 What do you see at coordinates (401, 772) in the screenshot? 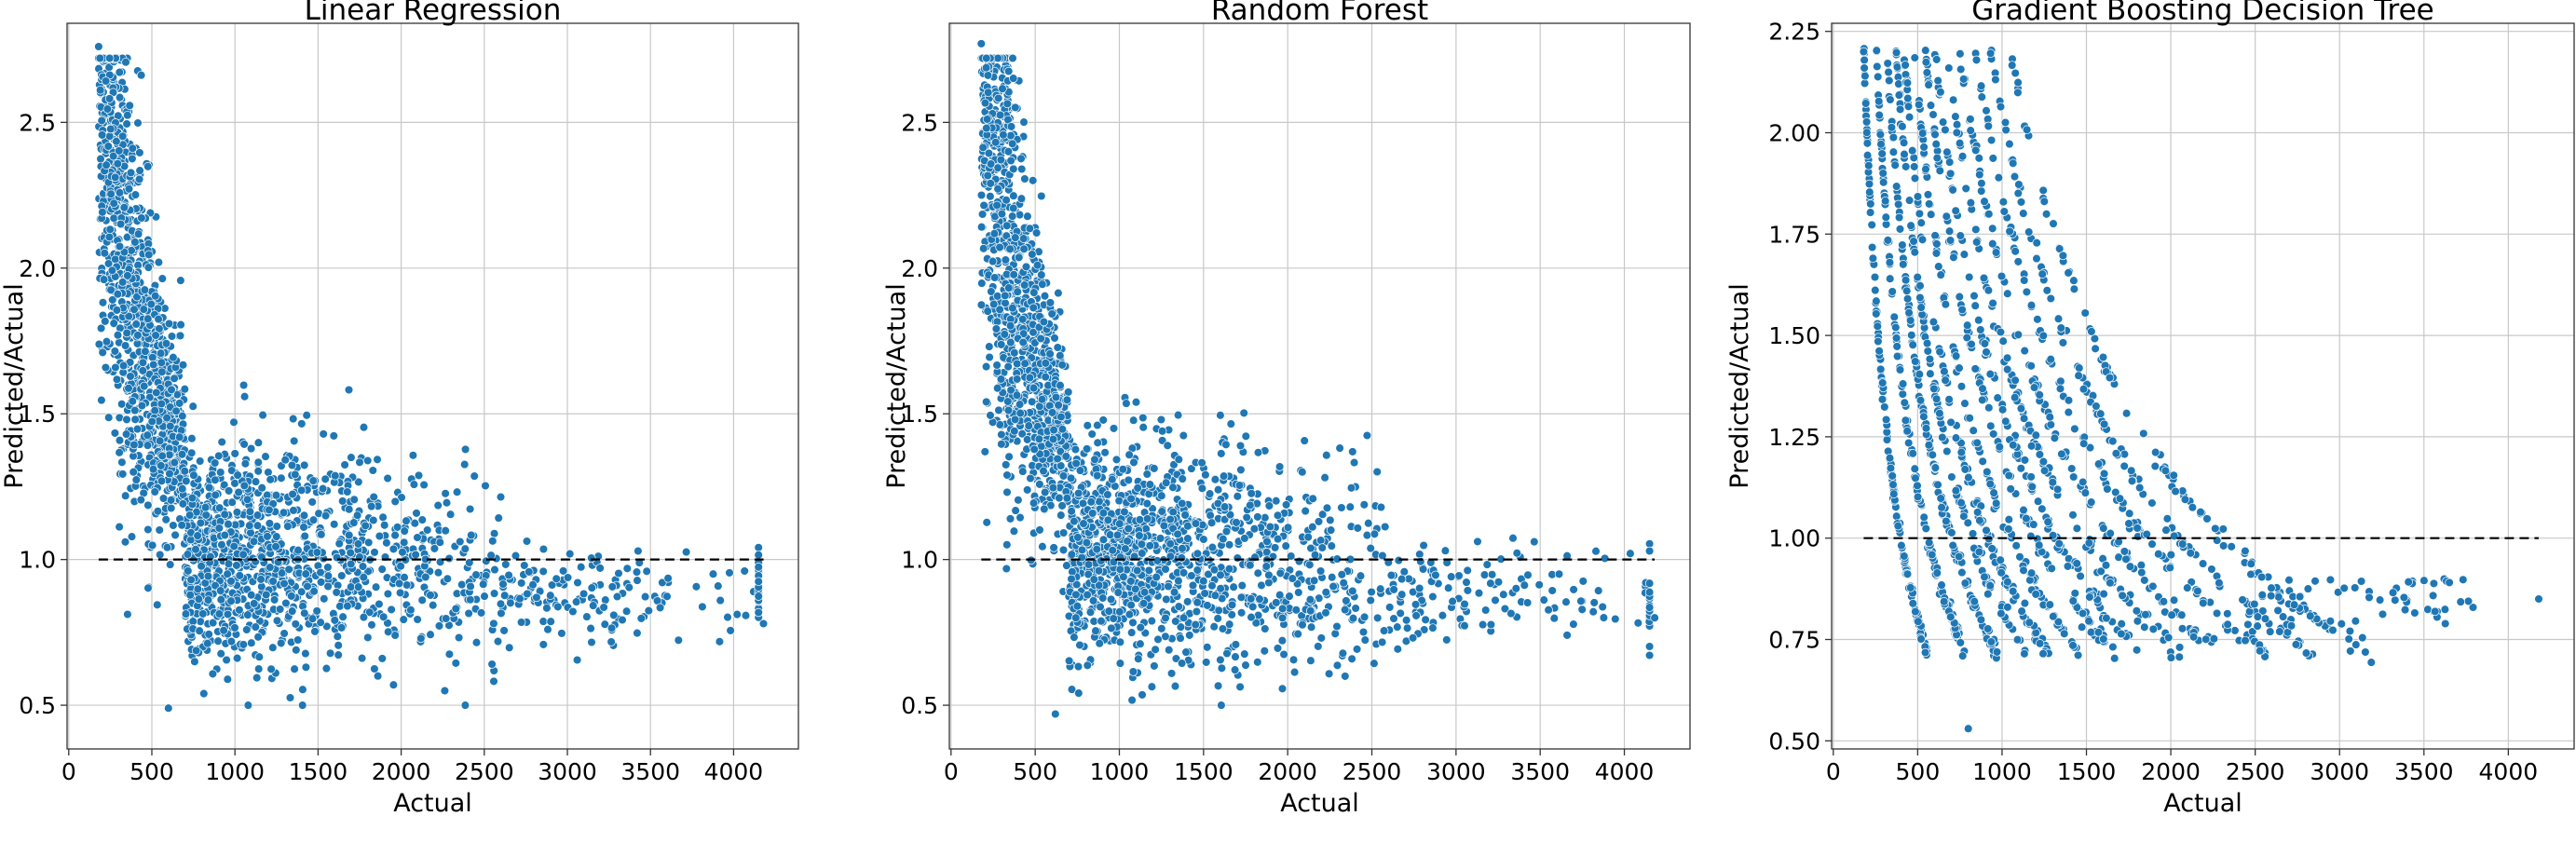
I see `x-tick-label: 2000` at bounding box center [401, 772].